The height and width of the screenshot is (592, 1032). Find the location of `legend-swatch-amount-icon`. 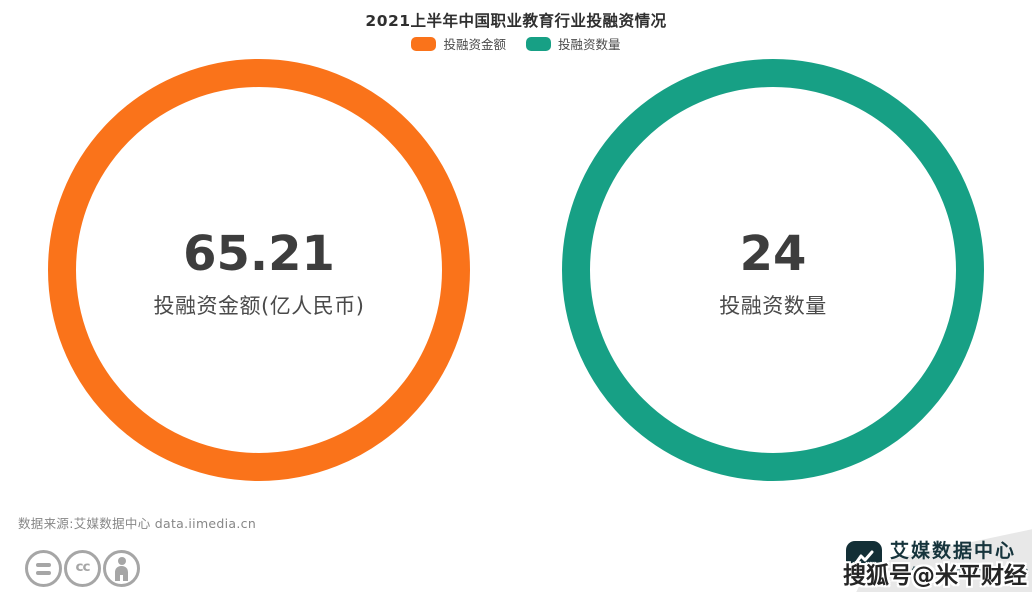

legend-swatch-amount-icon is located at coordinates (424, 43).